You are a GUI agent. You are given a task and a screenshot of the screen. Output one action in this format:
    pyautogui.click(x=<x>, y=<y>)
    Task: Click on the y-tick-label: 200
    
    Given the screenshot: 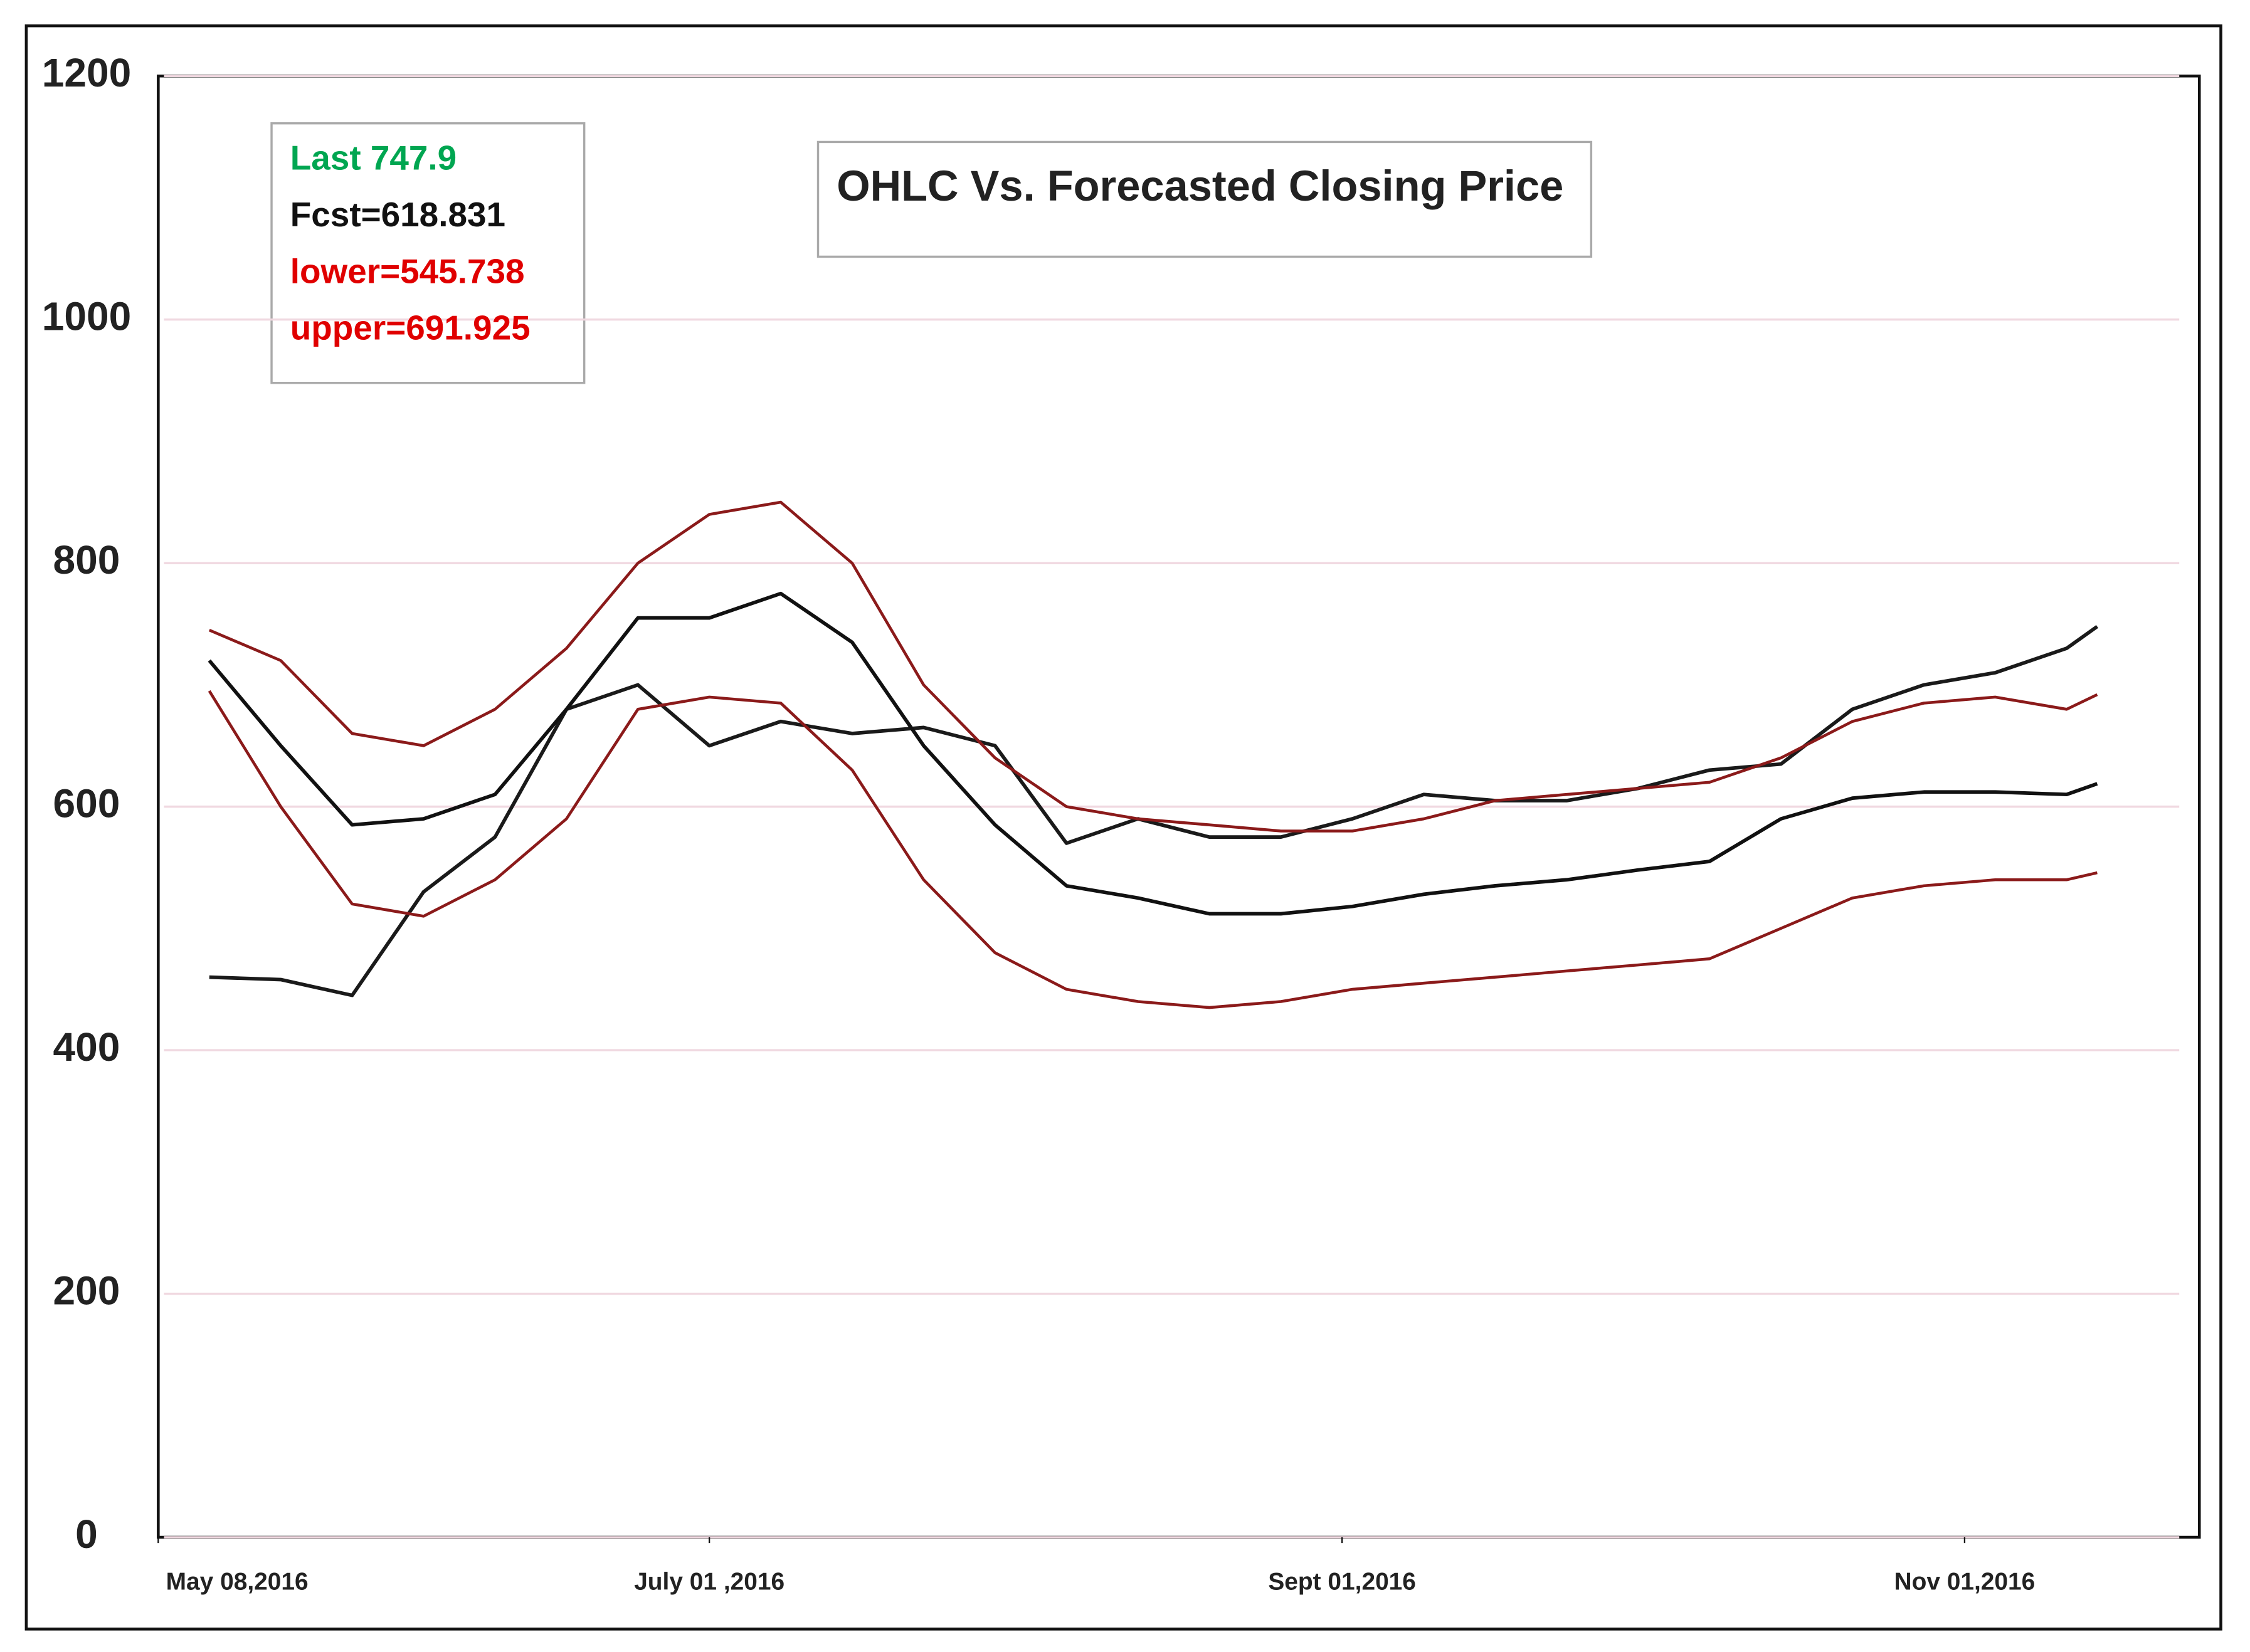 What is the action you would take?
    pyautogui.click(x=87, y=1290)
    